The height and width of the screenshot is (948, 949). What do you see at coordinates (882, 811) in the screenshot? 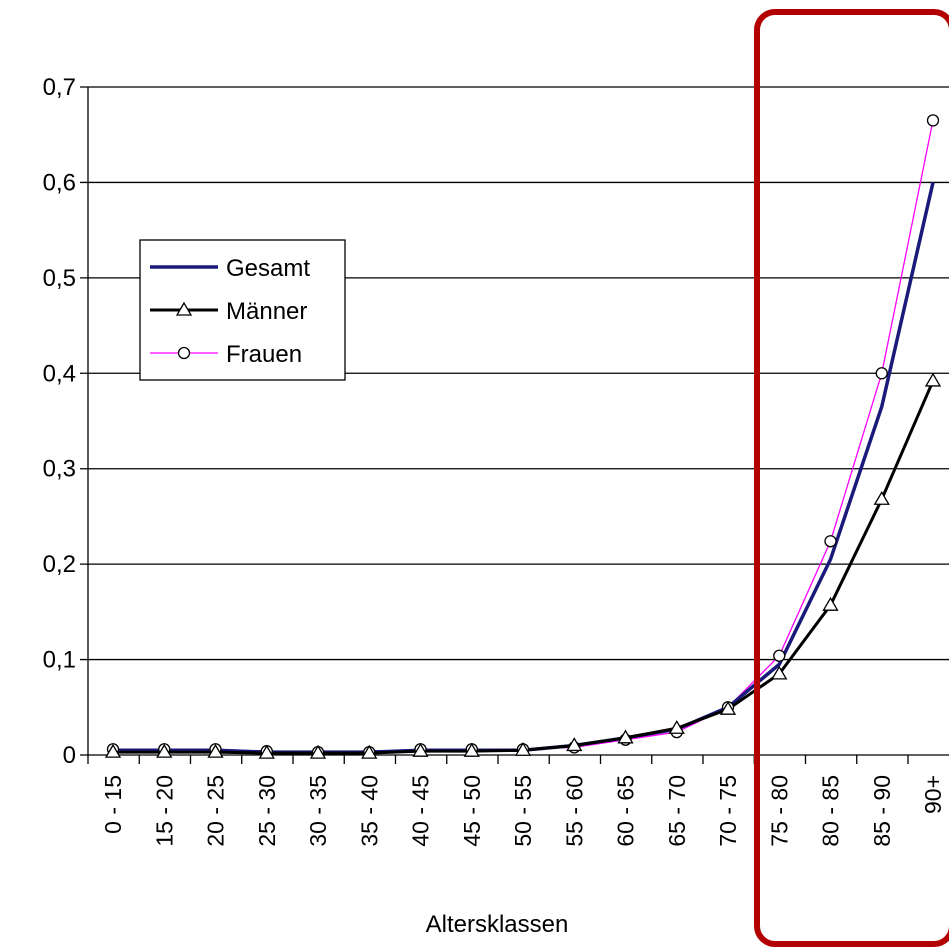
I see `x-tick-label: 85 - 90` at bounding box center [882, 811].